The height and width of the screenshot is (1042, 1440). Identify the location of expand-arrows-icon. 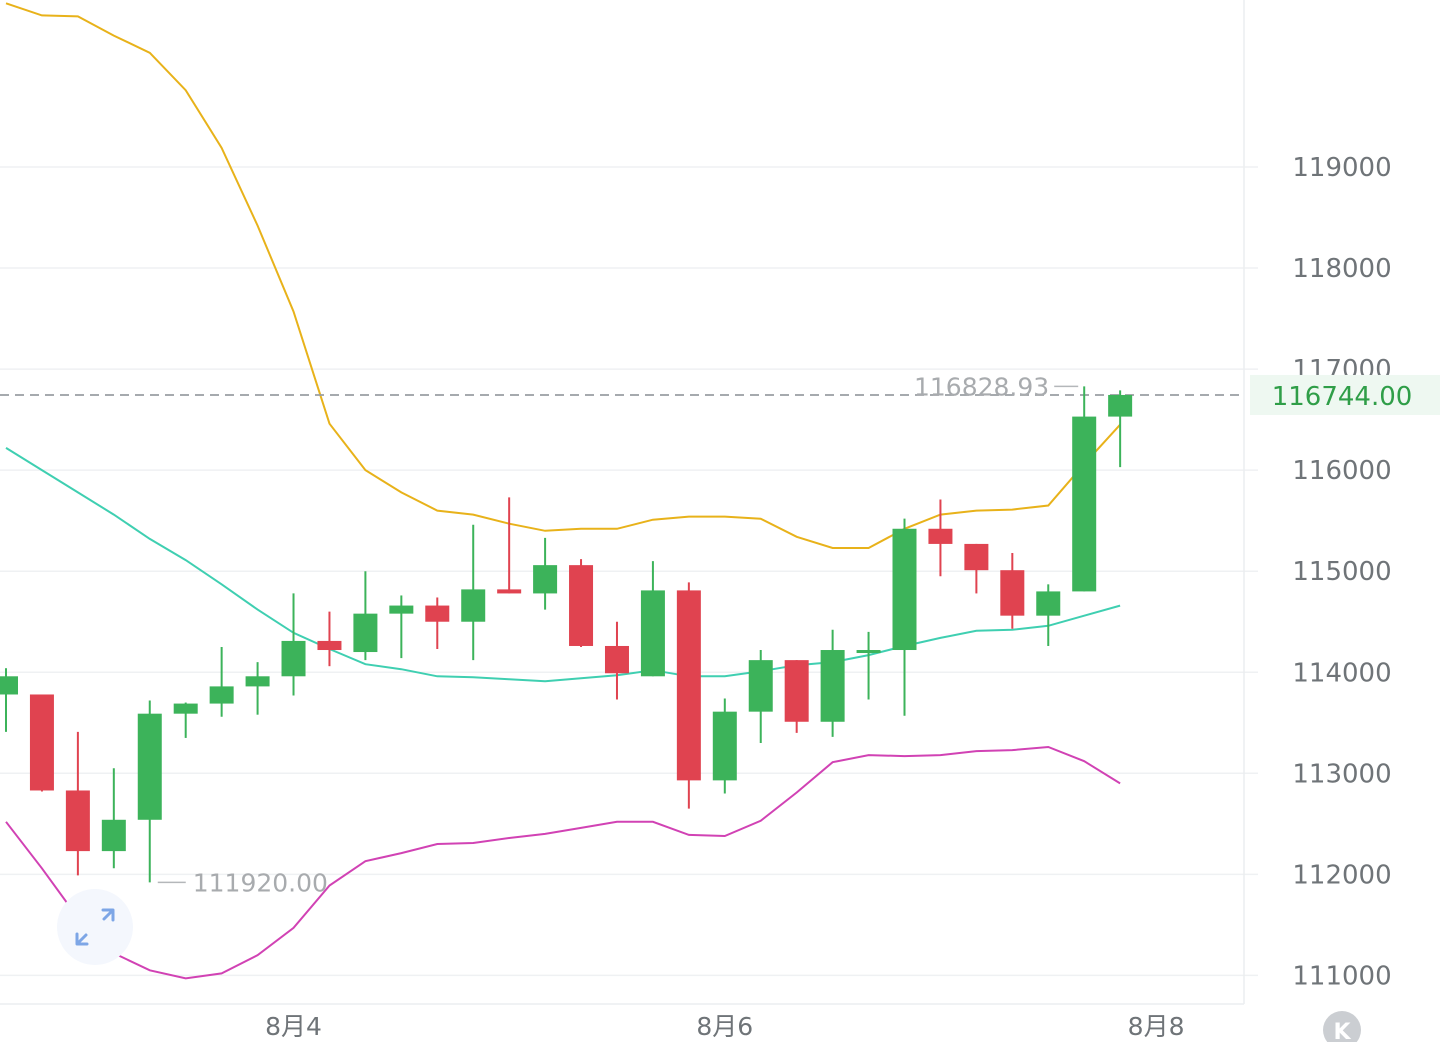
(95, 927).